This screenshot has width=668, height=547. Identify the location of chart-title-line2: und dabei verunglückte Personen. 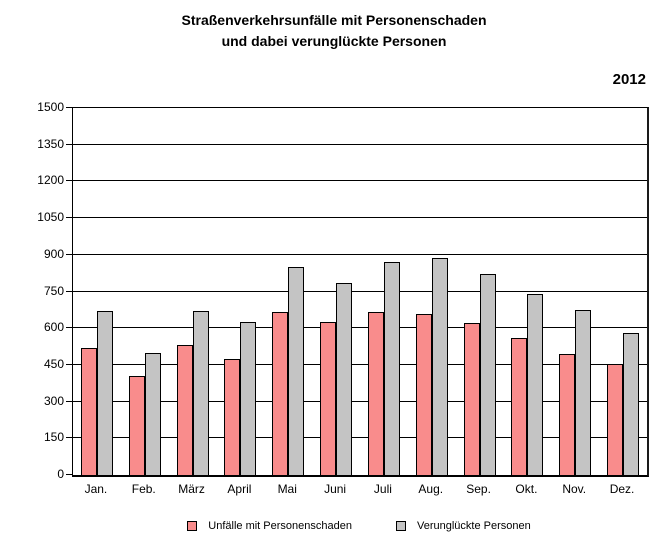
(334, 41).